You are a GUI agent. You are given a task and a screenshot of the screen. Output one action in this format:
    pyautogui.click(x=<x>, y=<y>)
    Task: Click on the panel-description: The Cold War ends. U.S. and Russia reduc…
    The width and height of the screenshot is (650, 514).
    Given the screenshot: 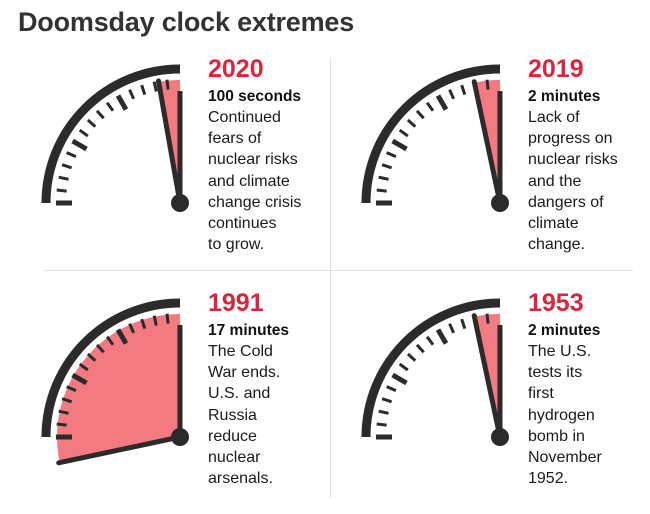 What is the action you would take?
    pyautogui.click(x=244, y=415)
    